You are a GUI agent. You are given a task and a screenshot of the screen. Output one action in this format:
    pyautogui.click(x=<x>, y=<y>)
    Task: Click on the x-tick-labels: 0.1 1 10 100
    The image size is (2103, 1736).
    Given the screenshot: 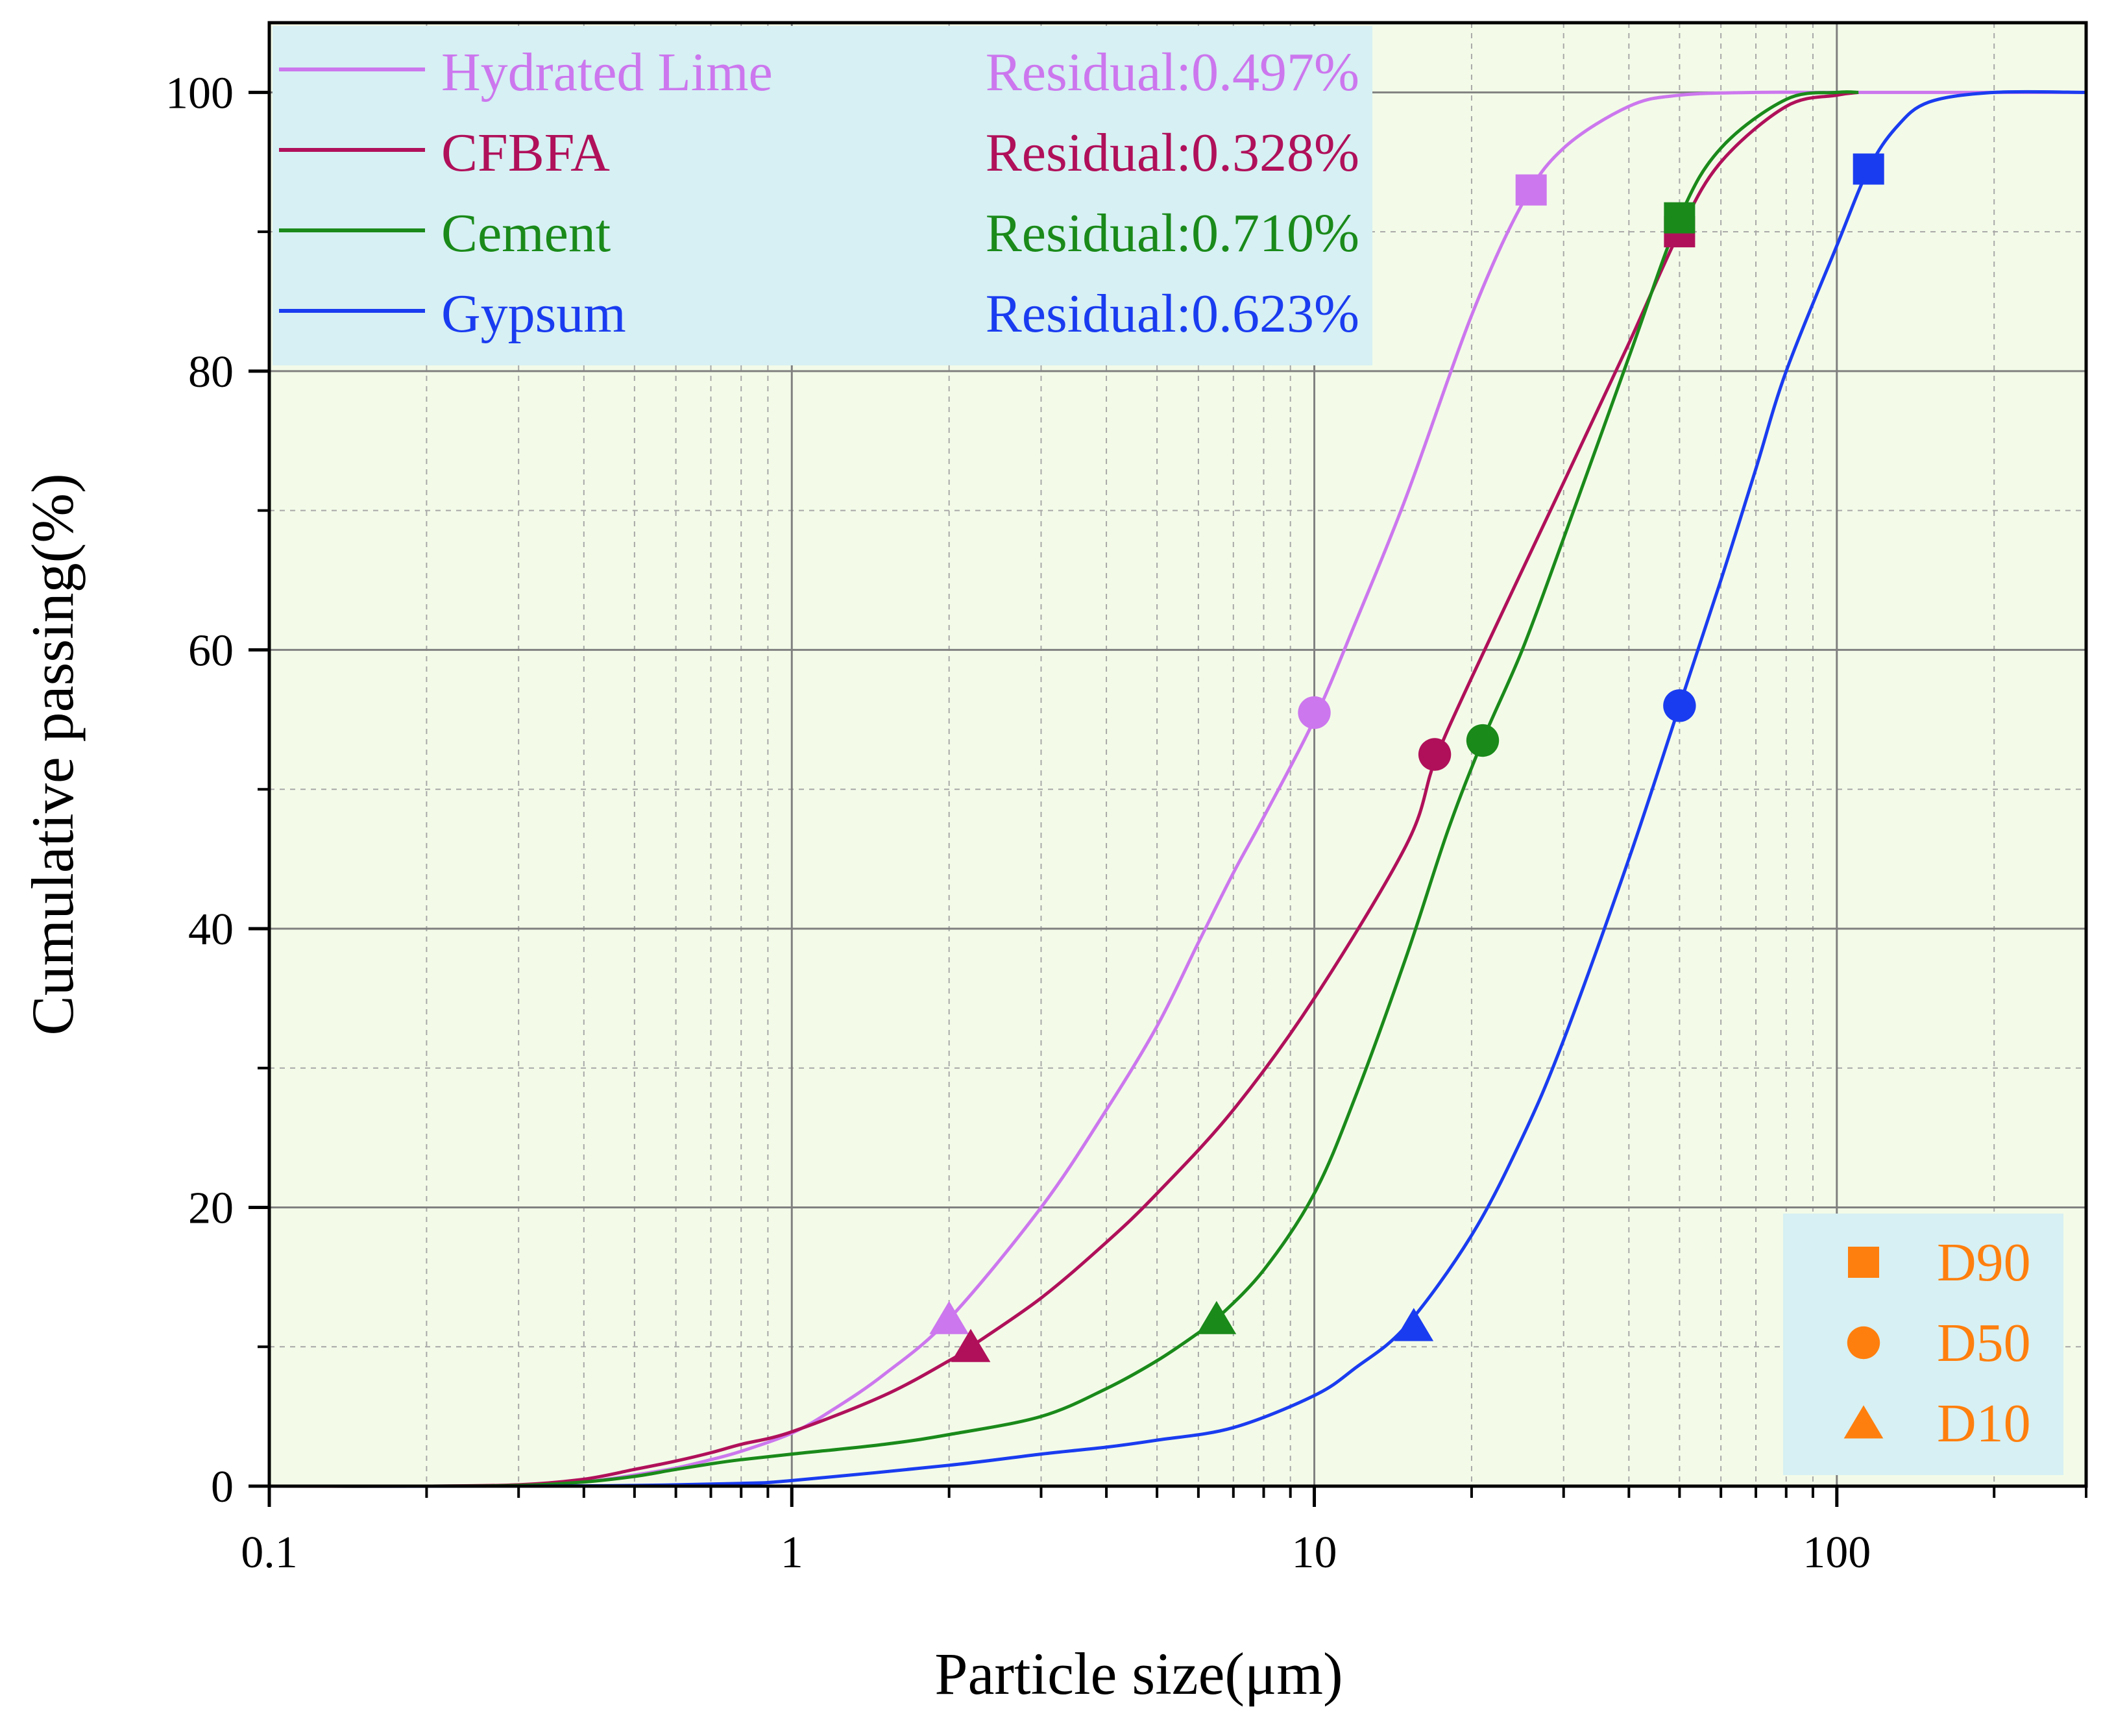 What is the action you would take?
    pyautogui.click(x=1056, y=1553)
    